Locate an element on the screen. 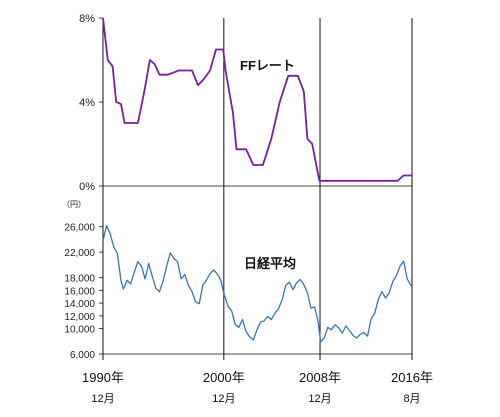 The height and width of the screenshot is (417, 500). ff-tick-label: 8% is located at coordinates (87, 19).